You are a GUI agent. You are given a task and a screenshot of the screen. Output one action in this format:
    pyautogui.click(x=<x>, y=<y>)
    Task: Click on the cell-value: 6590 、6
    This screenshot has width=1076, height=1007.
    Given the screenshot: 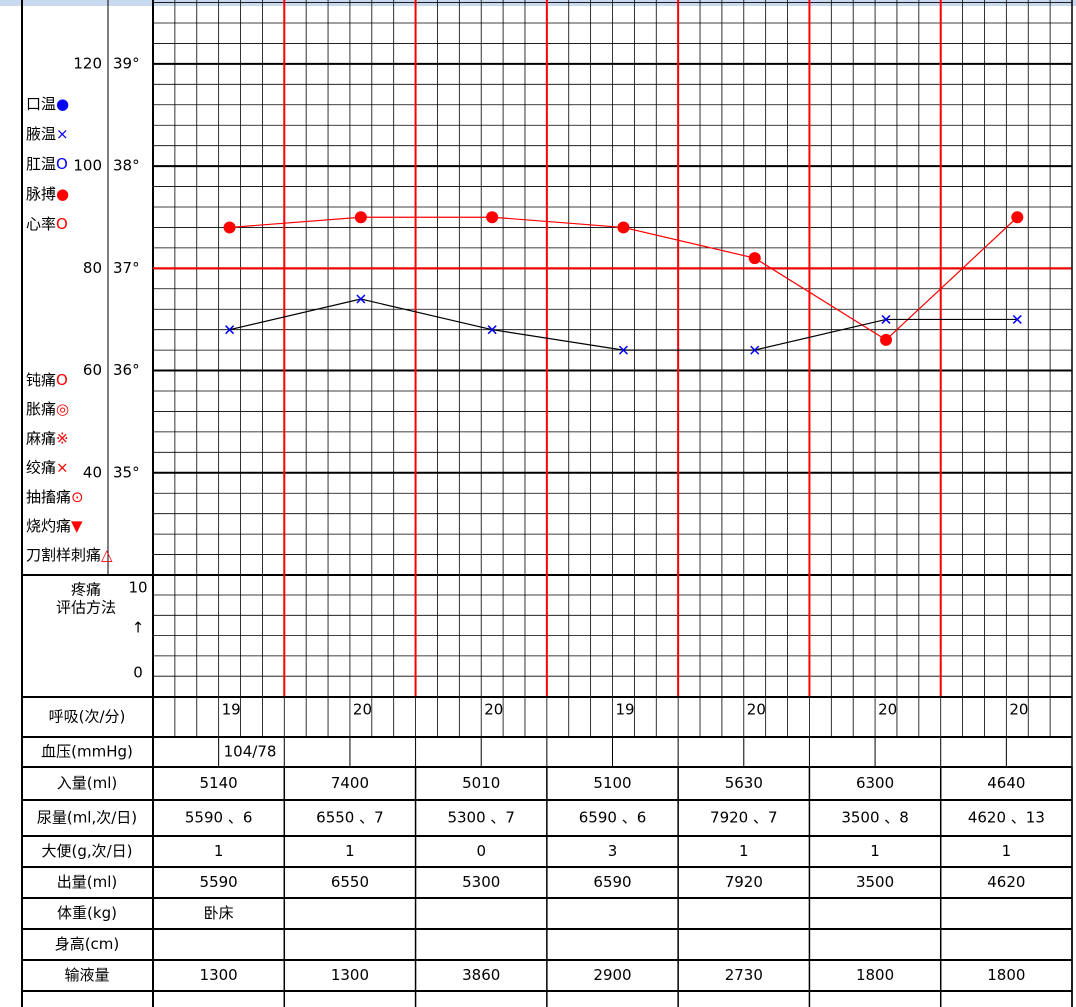 What is the action you would take?
    pyautogui.click(x=613, y=818)
    